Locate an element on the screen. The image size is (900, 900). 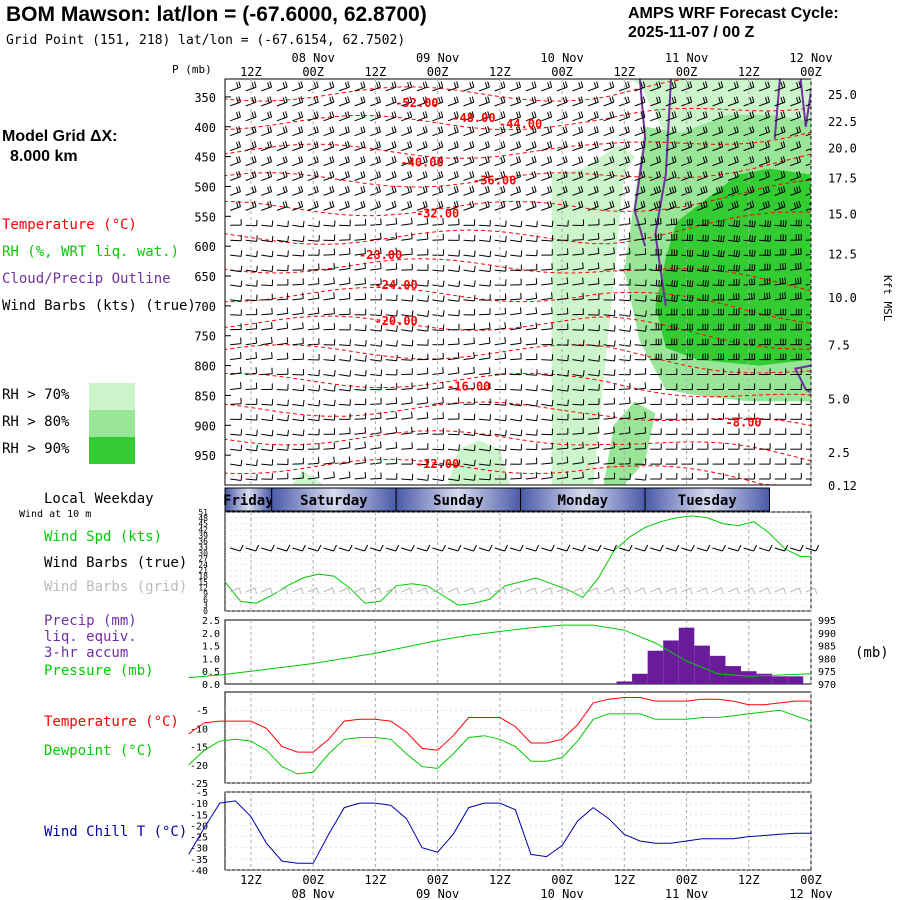
bottom-hour-label: 00Z is located at coordinates (687, 880).